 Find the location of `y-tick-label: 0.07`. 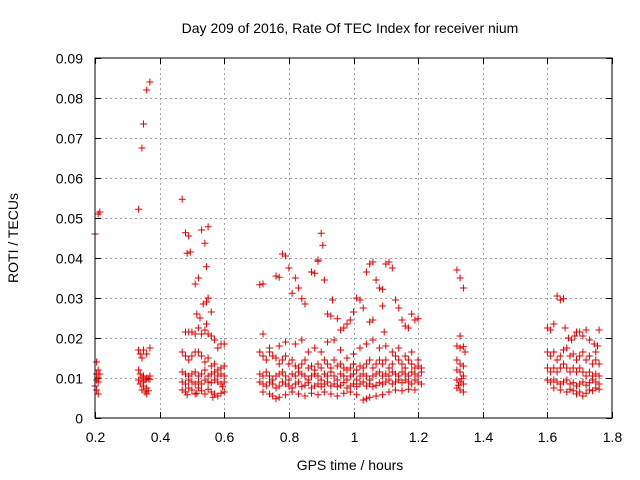

y-tick-label: 0.07 is located at coordinates (69, 139).